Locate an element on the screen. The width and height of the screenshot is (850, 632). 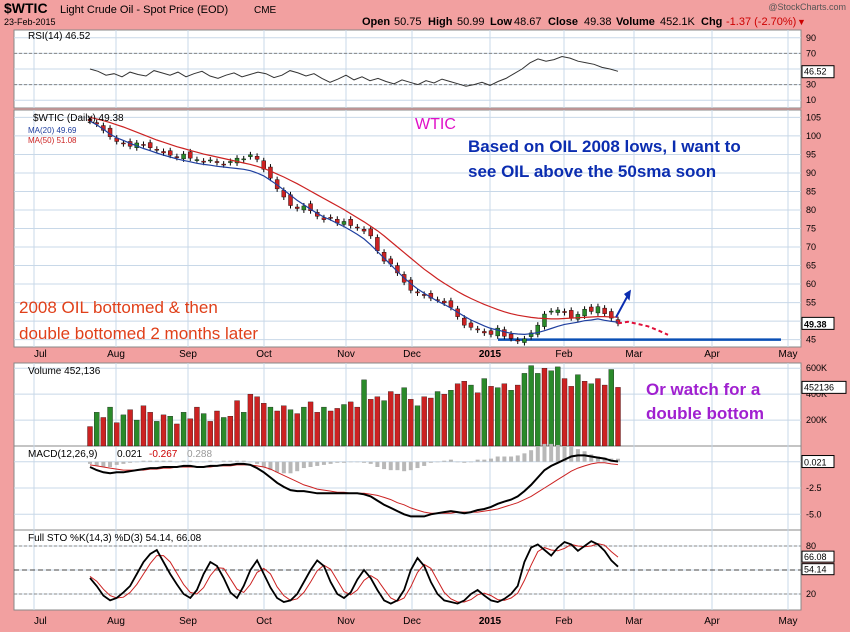
y-tick-label: 55 is located at coordinates (811, 303).